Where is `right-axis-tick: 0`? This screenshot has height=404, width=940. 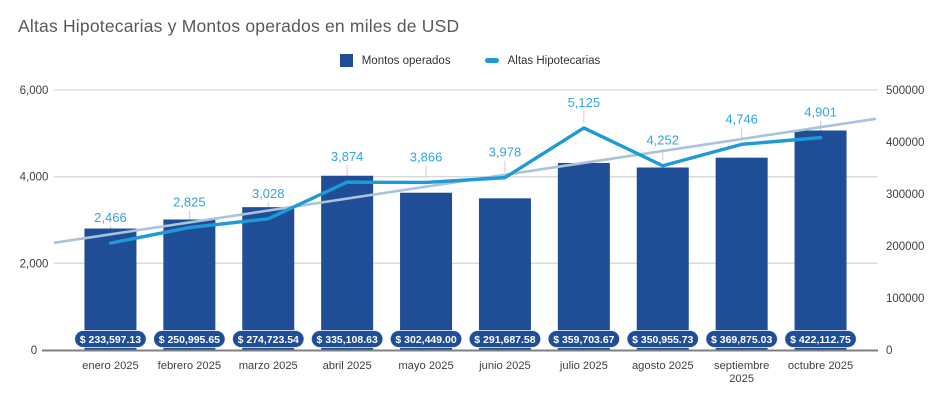
right-axis-tick: 0 is located at coordinates (889, 351).